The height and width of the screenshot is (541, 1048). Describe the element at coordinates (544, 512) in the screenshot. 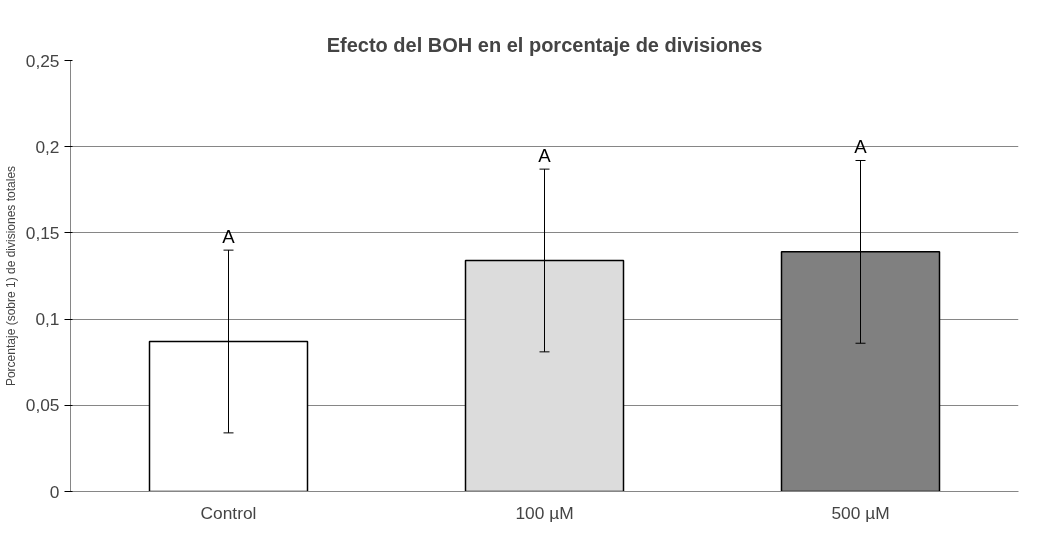

I see `x-tick-label: 100 µM` at that location.